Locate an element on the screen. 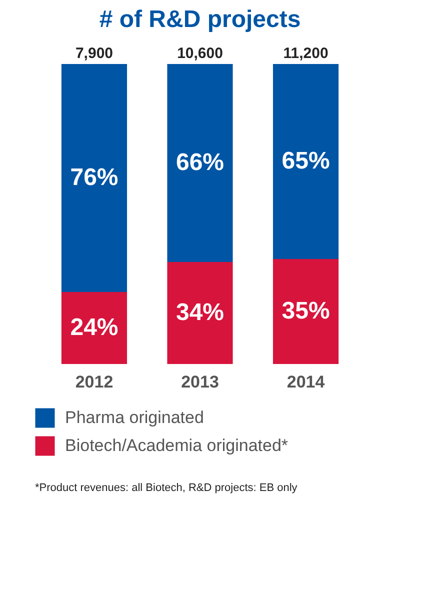 The height and width of the screenshot is (593, 421). data-label: 65% is located at coordinates (306, 161).